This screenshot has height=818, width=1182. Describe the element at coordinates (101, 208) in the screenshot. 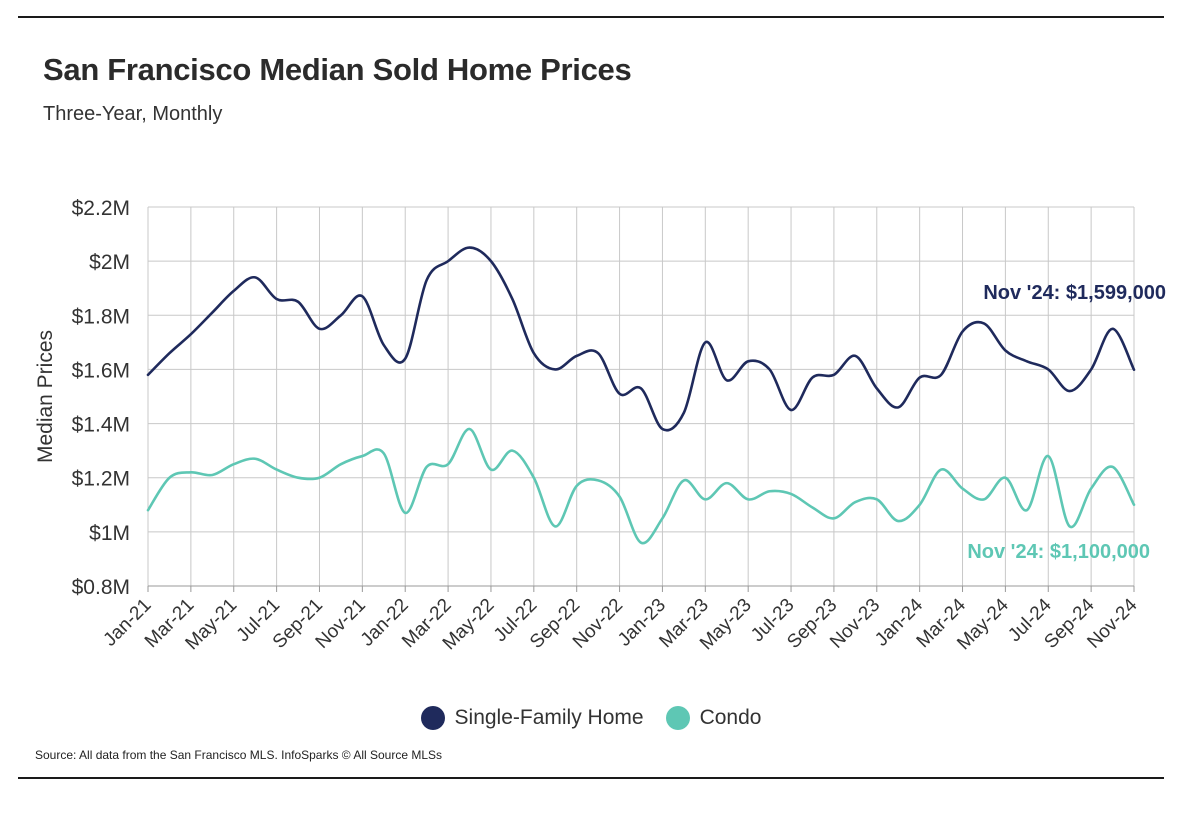

I see `y-tick-label: $2.2M` at that location.